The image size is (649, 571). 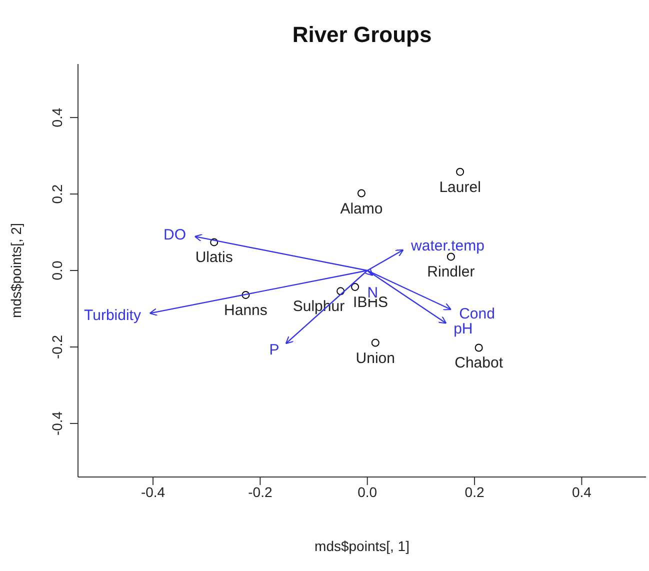 What do you see at coordinates (57, 423) in the screenshot?
I see `y-tick-label: -0.4` at bounding box center [57, 423].